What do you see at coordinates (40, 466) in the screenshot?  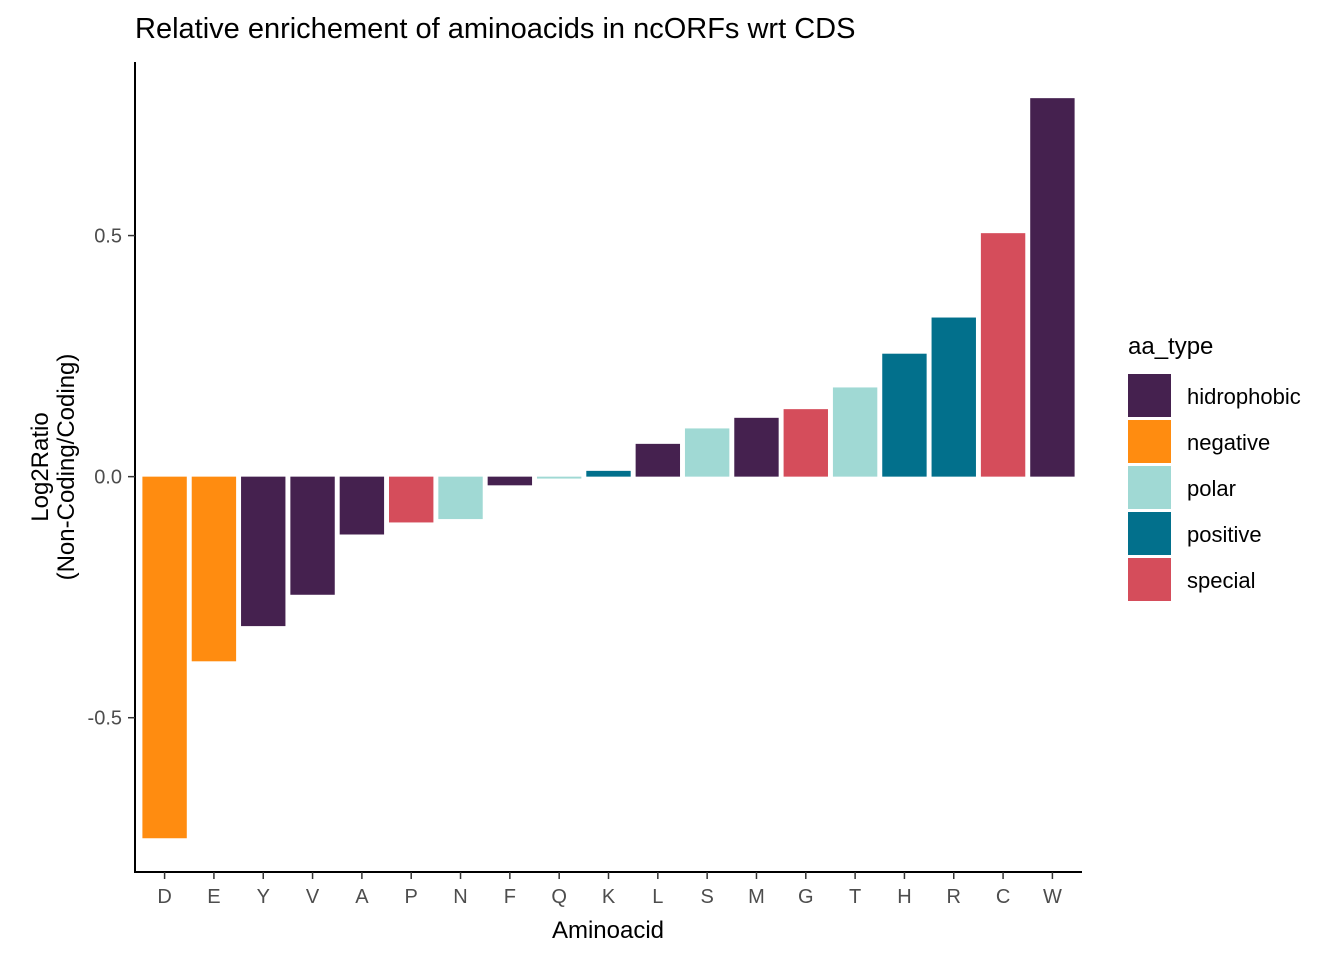 I see `y-axis-title-line-1: Log2Ratio` at bounding box center [40, 466].